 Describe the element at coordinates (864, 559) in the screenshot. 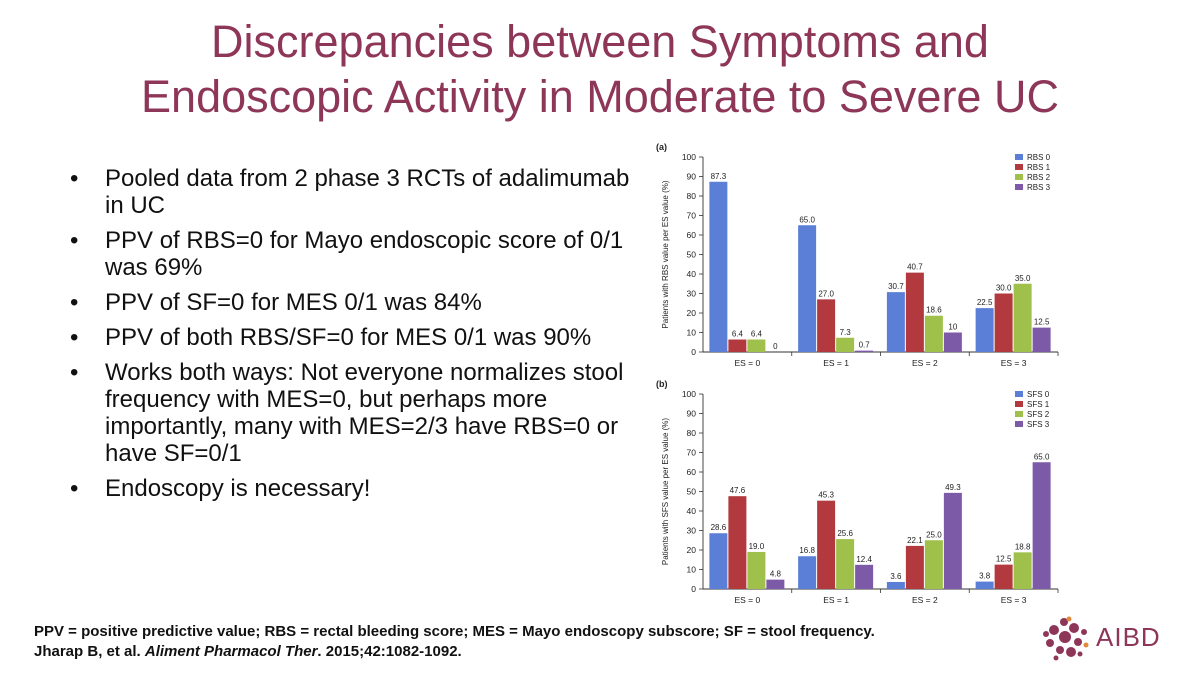

I see `bar-value-label: 12.4` at that location.